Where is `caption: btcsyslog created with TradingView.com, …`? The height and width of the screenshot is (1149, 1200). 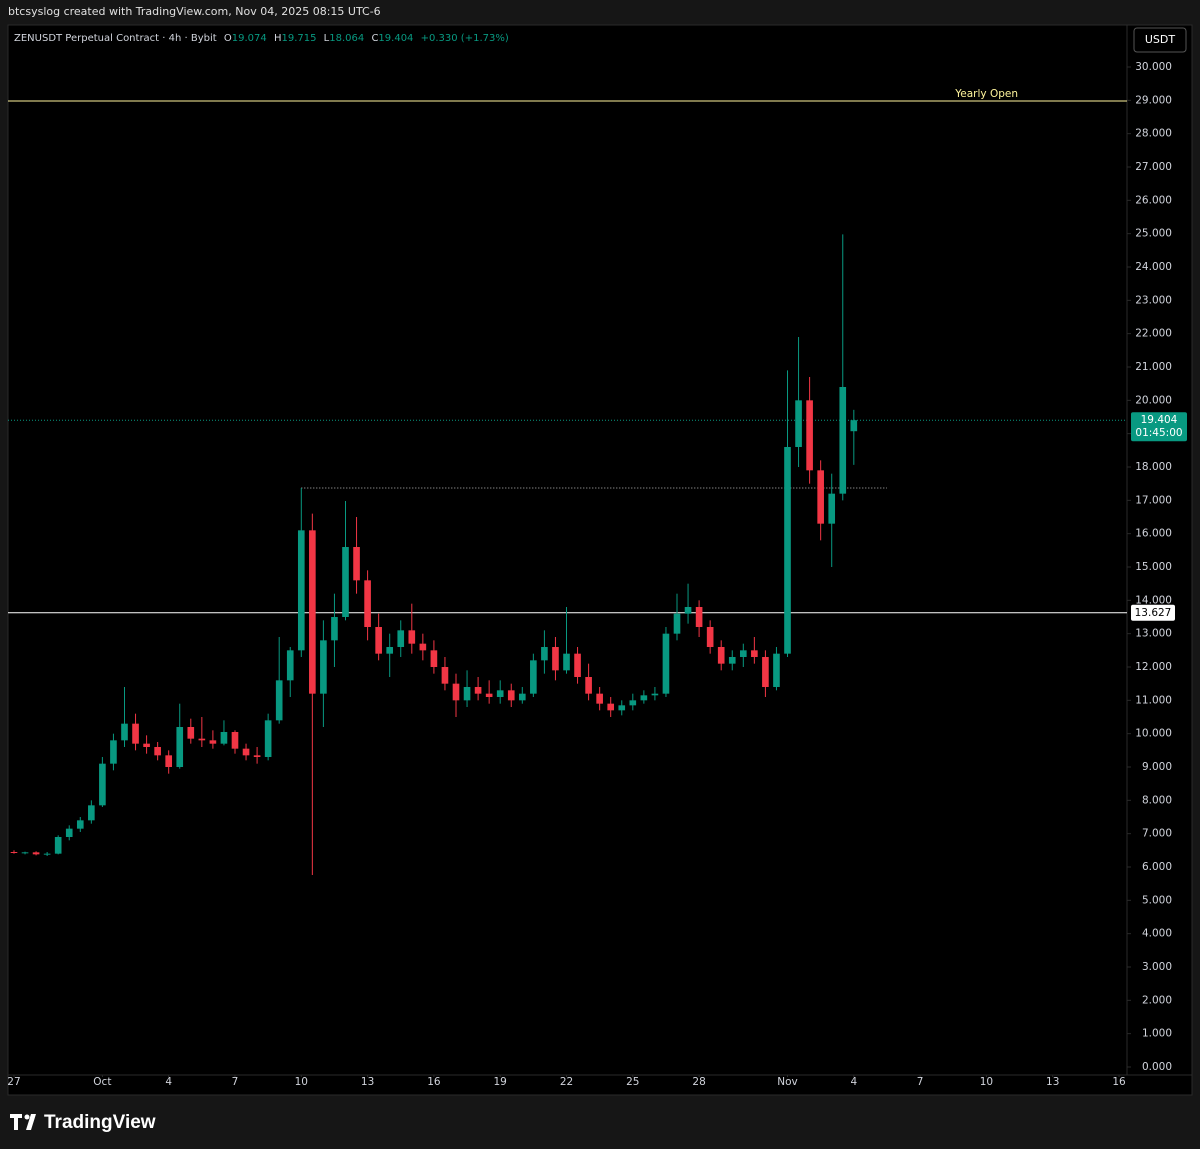
caption: btcsyslog created with TradingView.com, … is located at coordinates (194, 11).